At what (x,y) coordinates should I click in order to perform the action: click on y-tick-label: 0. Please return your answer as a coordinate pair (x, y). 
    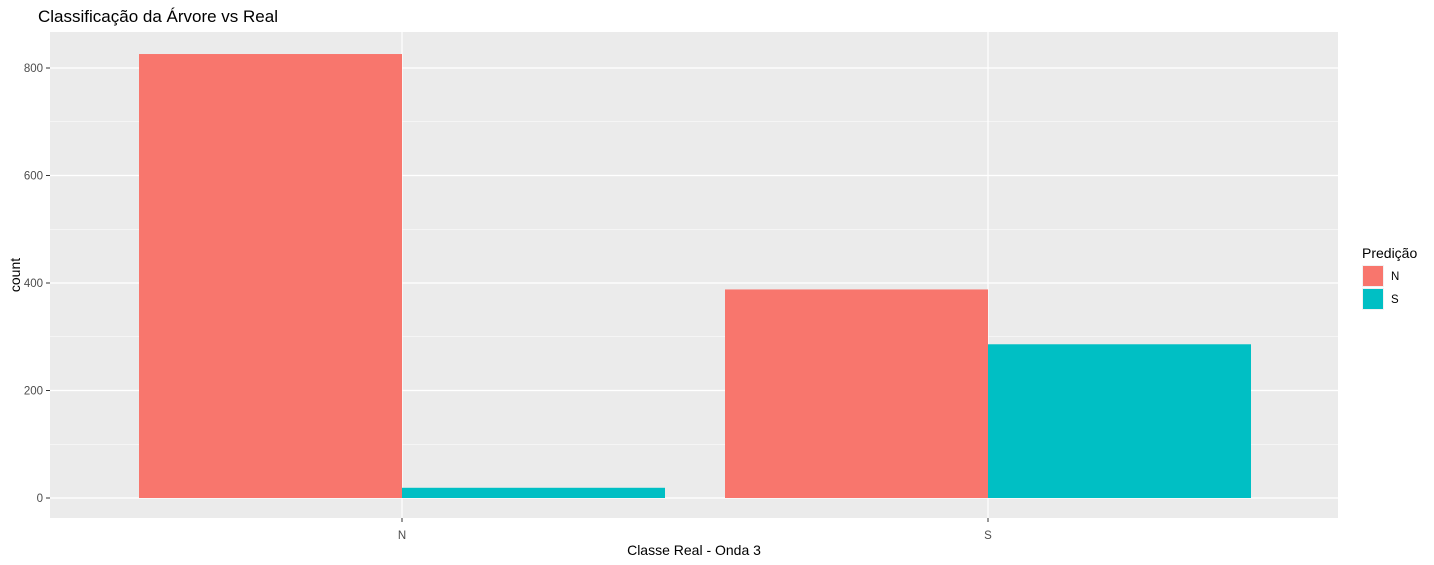
    Looking at the image, I should click on (40, 499).